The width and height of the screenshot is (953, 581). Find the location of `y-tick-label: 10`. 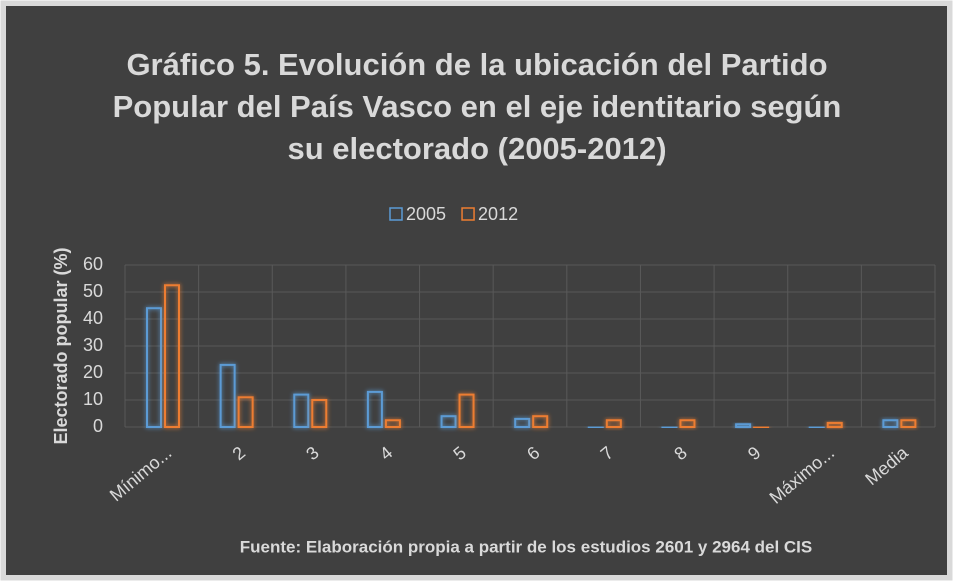

y-tick-label: 10 is located at coordinates (93, 399).